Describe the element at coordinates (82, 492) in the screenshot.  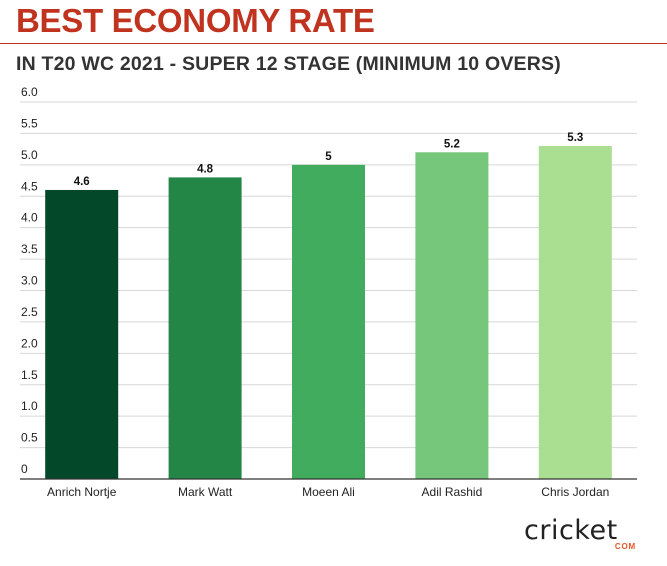
I see `x-category-label: Anrich Nortje` at that location.